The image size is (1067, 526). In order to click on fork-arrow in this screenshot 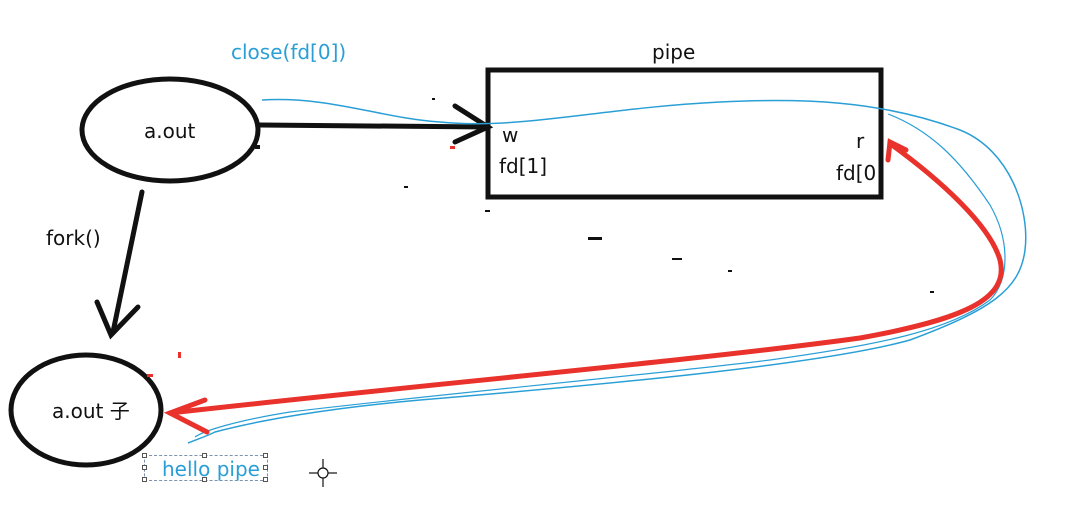, I will do `click(119, 264)`.